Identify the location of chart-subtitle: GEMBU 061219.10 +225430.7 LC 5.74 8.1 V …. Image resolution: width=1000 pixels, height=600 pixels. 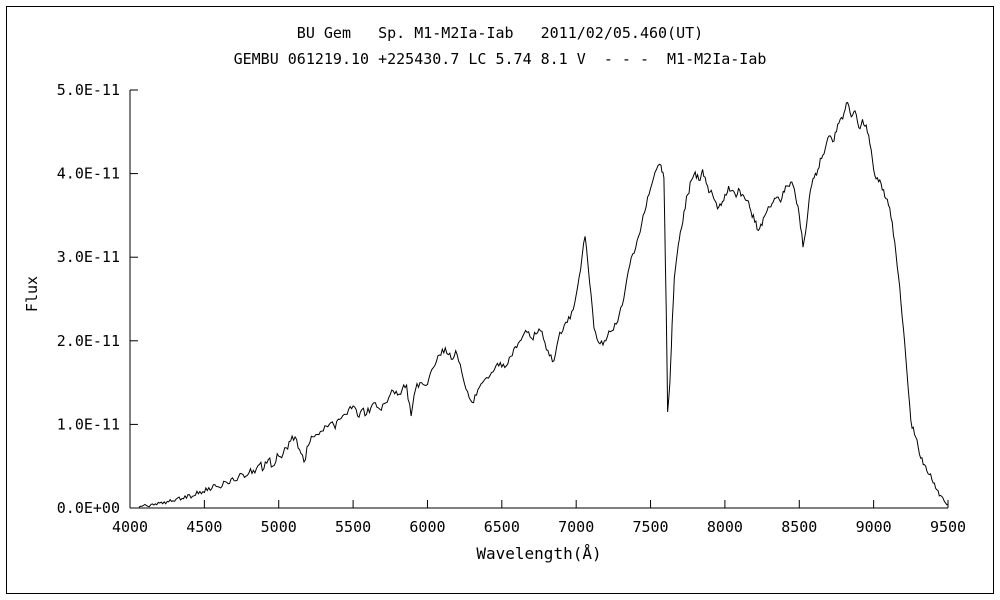
(500, 59).